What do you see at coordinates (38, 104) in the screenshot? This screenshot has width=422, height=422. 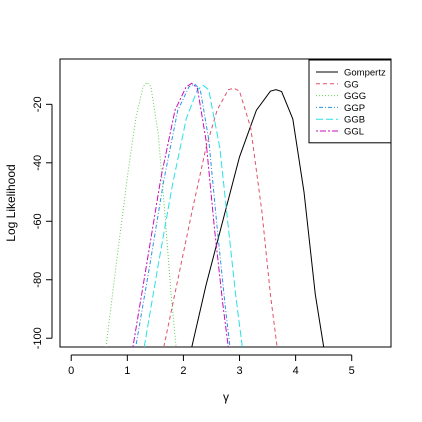 I see `y-tick-label: -20` at bounding box center [38, 104].